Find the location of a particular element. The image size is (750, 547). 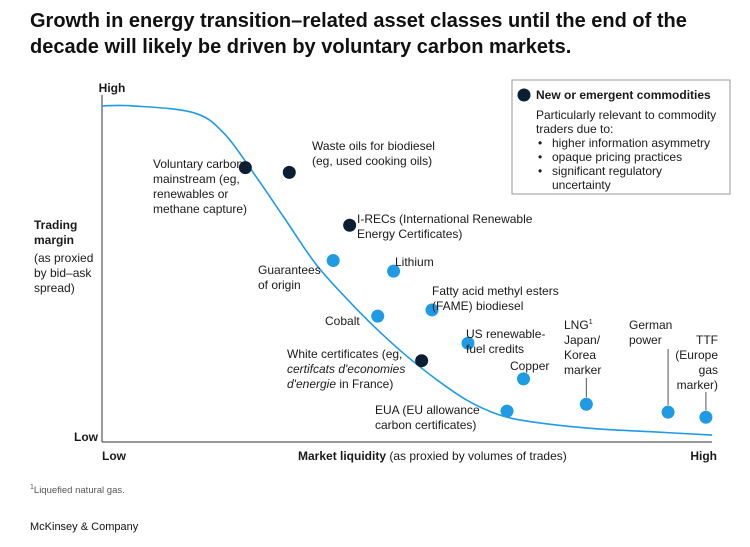

y-high-label: High is located at coordinates (112, 88).